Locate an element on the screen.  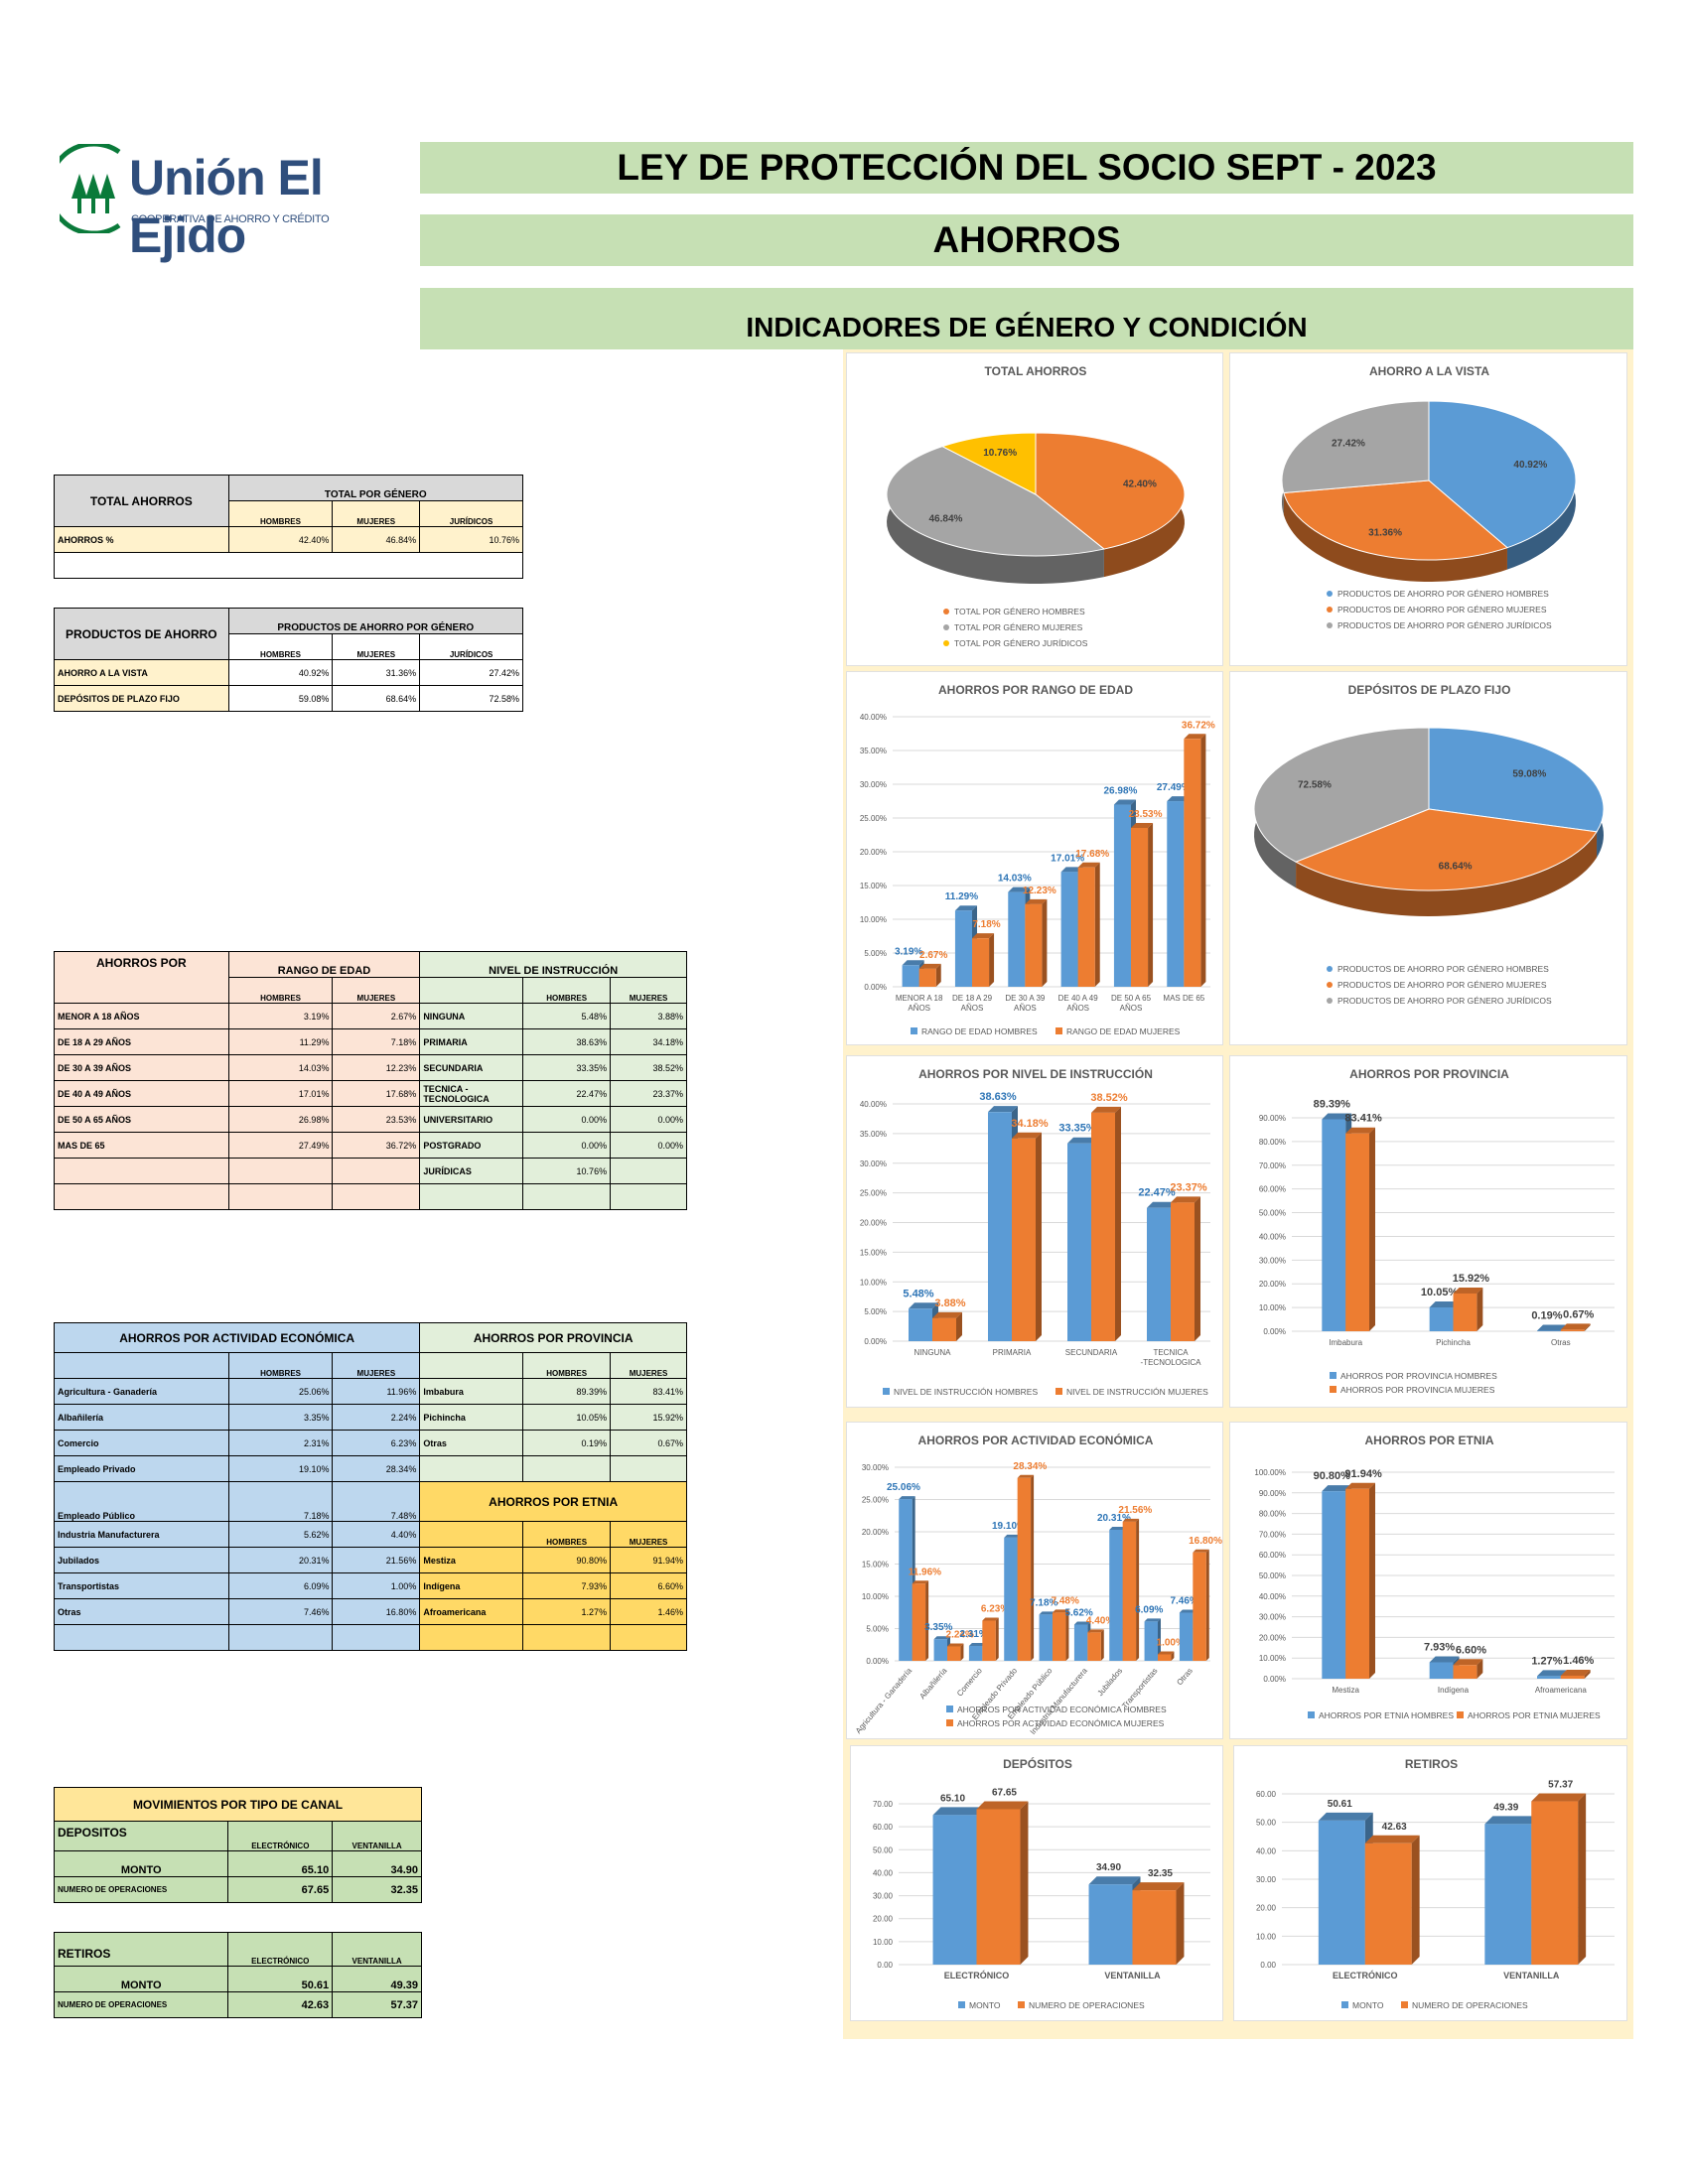
data-label: 22.47% is located at coordinates (1157, 1193).